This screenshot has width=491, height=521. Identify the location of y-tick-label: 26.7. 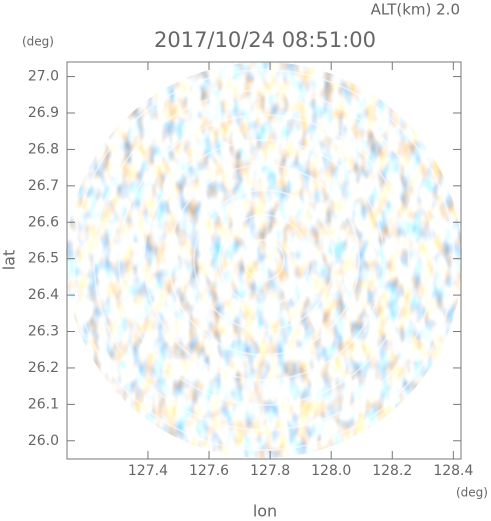
(43, 186).